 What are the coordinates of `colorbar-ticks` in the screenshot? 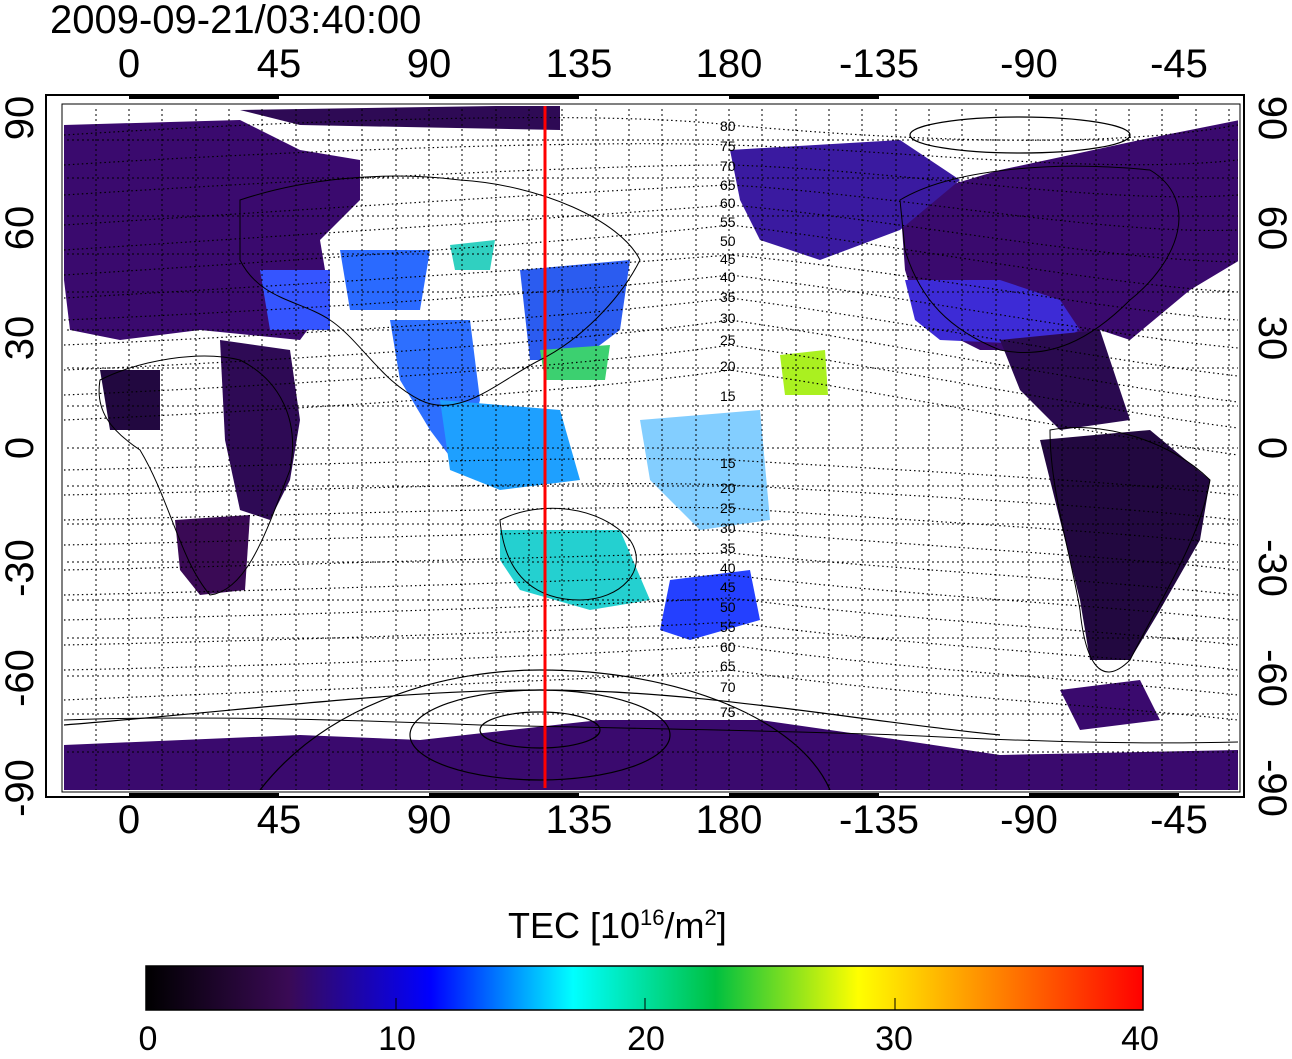 It's located at (645, 1004).